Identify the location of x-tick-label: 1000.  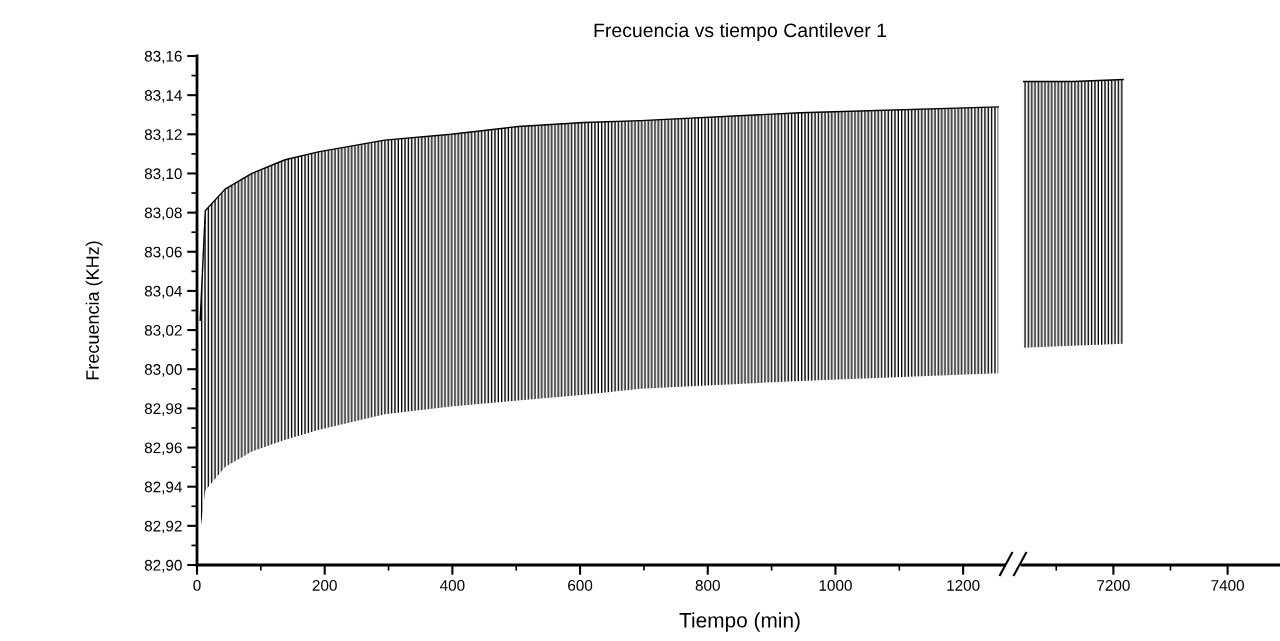
(835, 585).